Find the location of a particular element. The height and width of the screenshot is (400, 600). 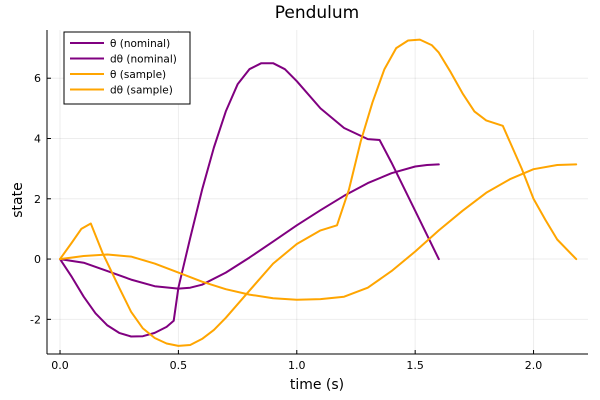

x-tick-label: 0.5 is located at coordinates (179, 365).